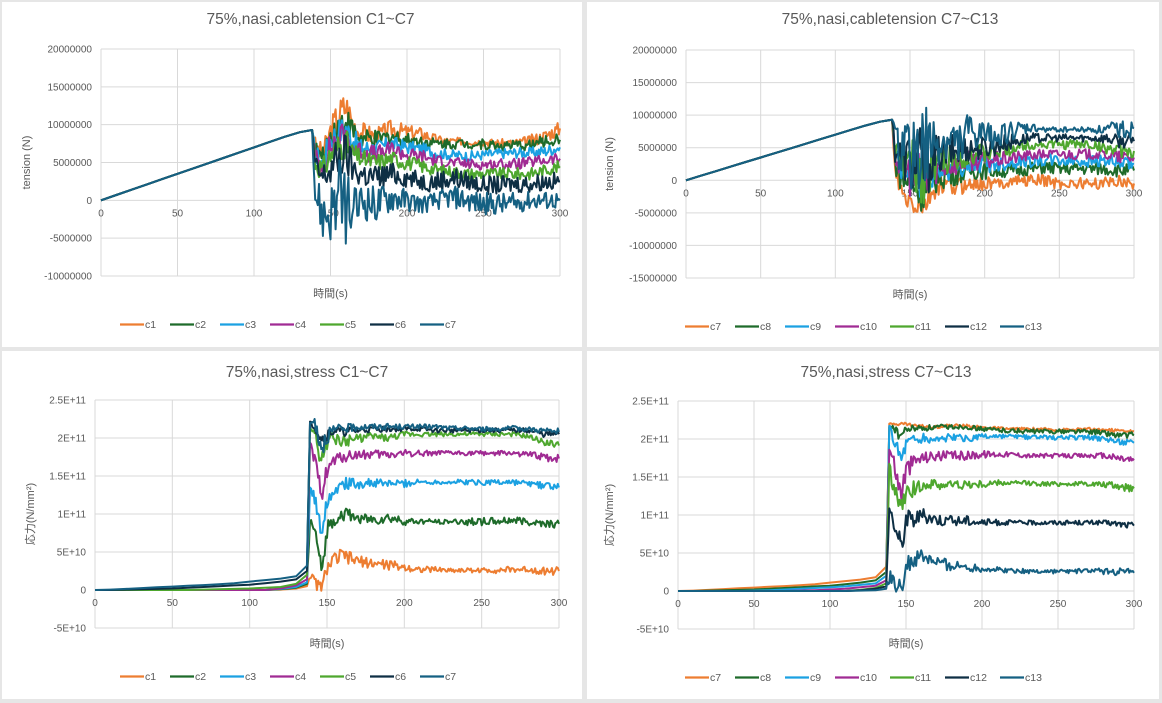  What do you see at coordinates (906, 604) in the screenshot?
I see `x-tick-label: 150` at bounding box center [906, 604].